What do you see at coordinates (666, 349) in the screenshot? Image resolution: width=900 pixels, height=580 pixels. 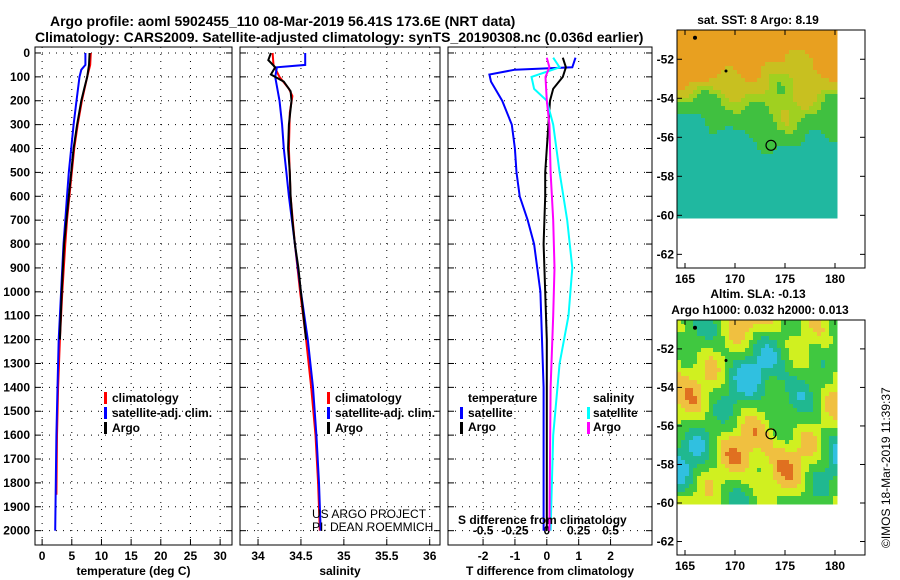 I see `y-tick-label: -52` at bounding box center [666, 349].